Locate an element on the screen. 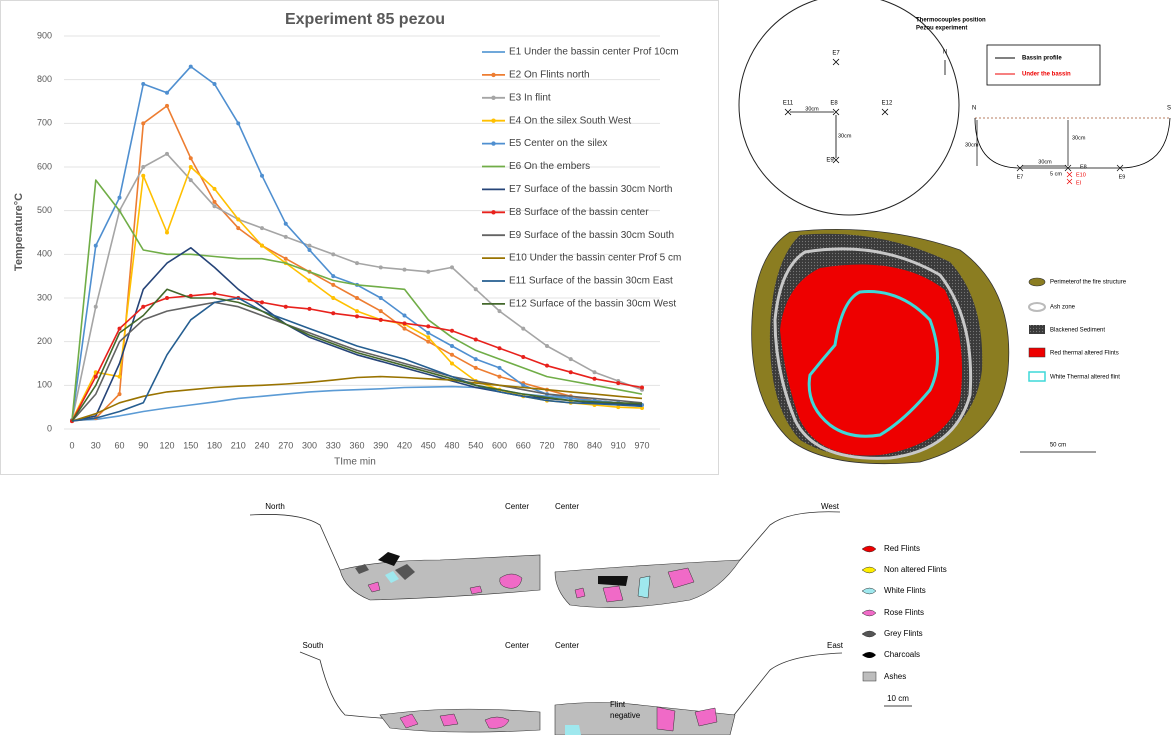  section-note: Flint is located at coordinates (618, 704).